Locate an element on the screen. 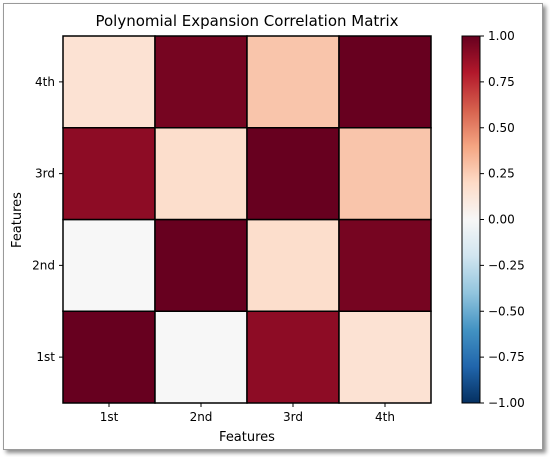 This screenshot has height=457, width=550. heatmap-cell-3rd-4th is located at coordinates (385, 174).